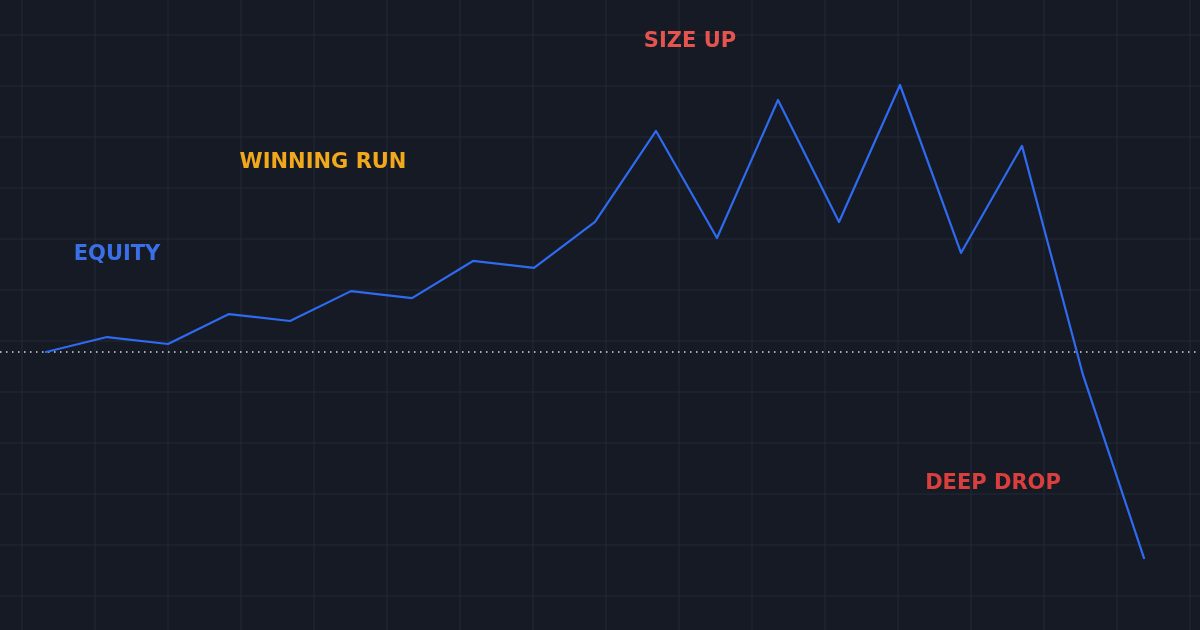  I want to click on annotation: DEEP DROP, so click(993, 482).